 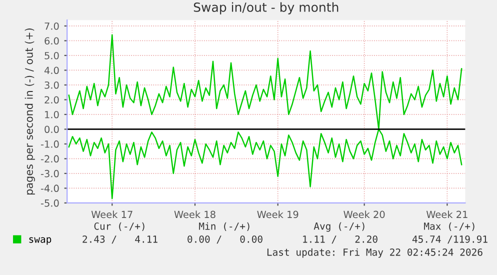 I want to click on text: 2.43 / 4.11, so click(x=120, y=239).